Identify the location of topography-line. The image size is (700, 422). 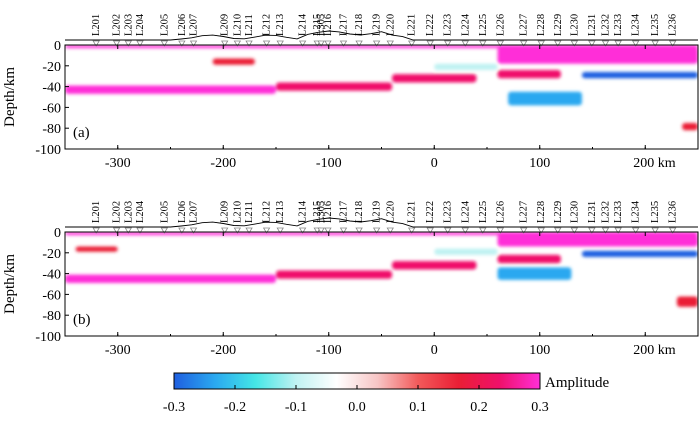
(381, 222).